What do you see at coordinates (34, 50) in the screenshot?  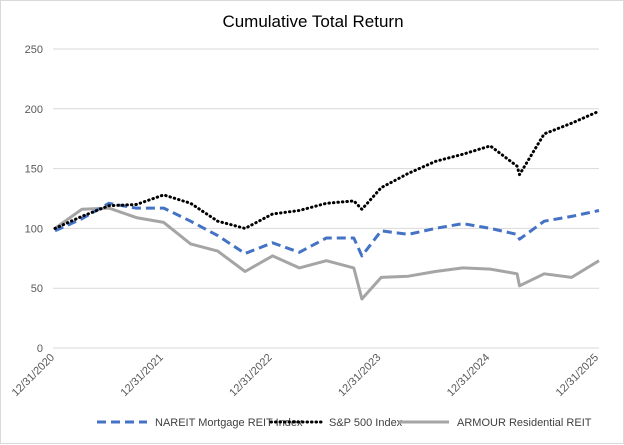 I see `y-tick-label: 250` at bounding box center [34, 50].